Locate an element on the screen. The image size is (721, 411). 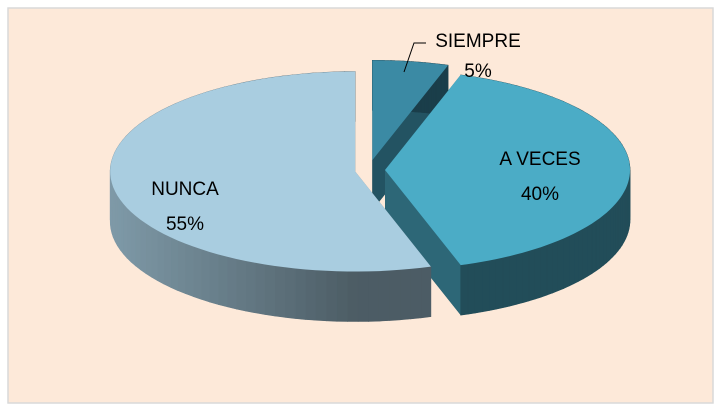
slice is located at coordinates (410, 110).